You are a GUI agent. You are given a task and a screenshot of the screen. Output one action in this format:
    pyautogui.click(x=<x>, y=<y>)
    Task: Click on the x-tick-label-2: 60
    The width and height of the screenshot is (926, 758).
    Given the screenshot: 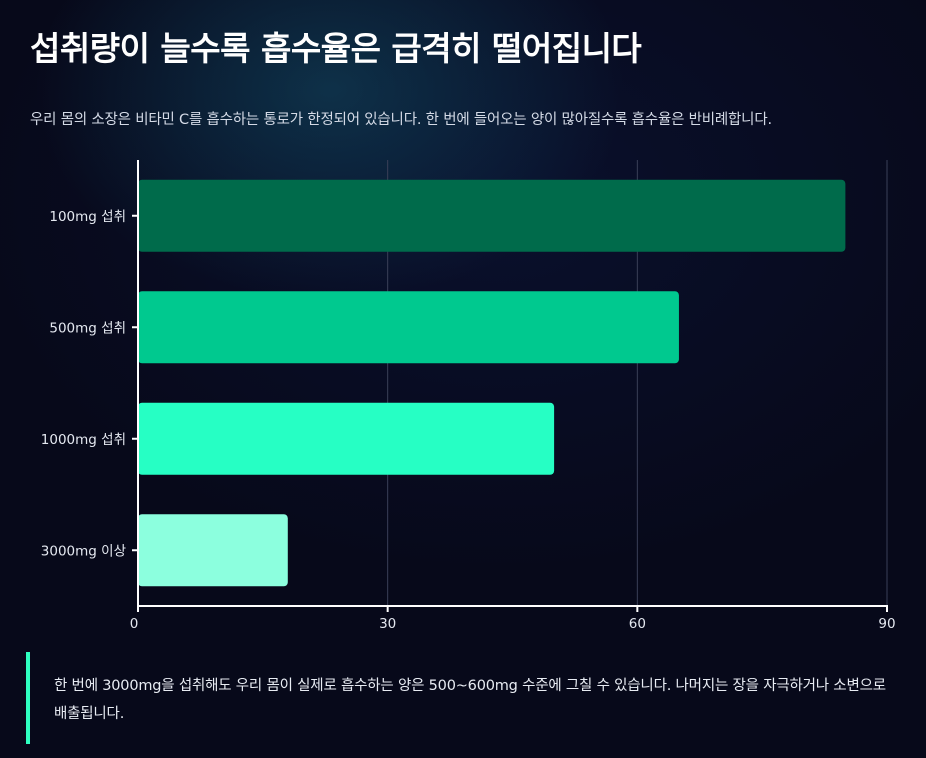 What is the action you would take?
    pyautogui.click(x=637, y=624)
    